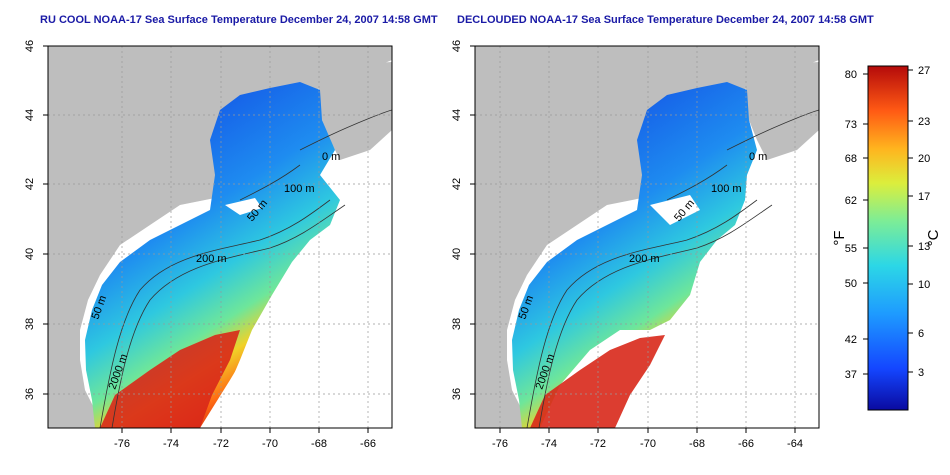  What do you see at coordinates (122, 444) in the screenshot?
I see `left-x-tick: -76` at bounding box center [122, 444].